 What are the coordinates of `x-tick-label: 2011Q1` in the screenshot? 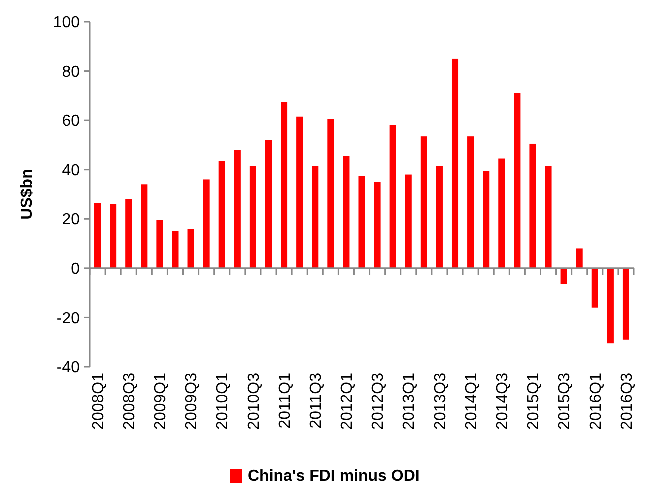 It's located at (285, 400).